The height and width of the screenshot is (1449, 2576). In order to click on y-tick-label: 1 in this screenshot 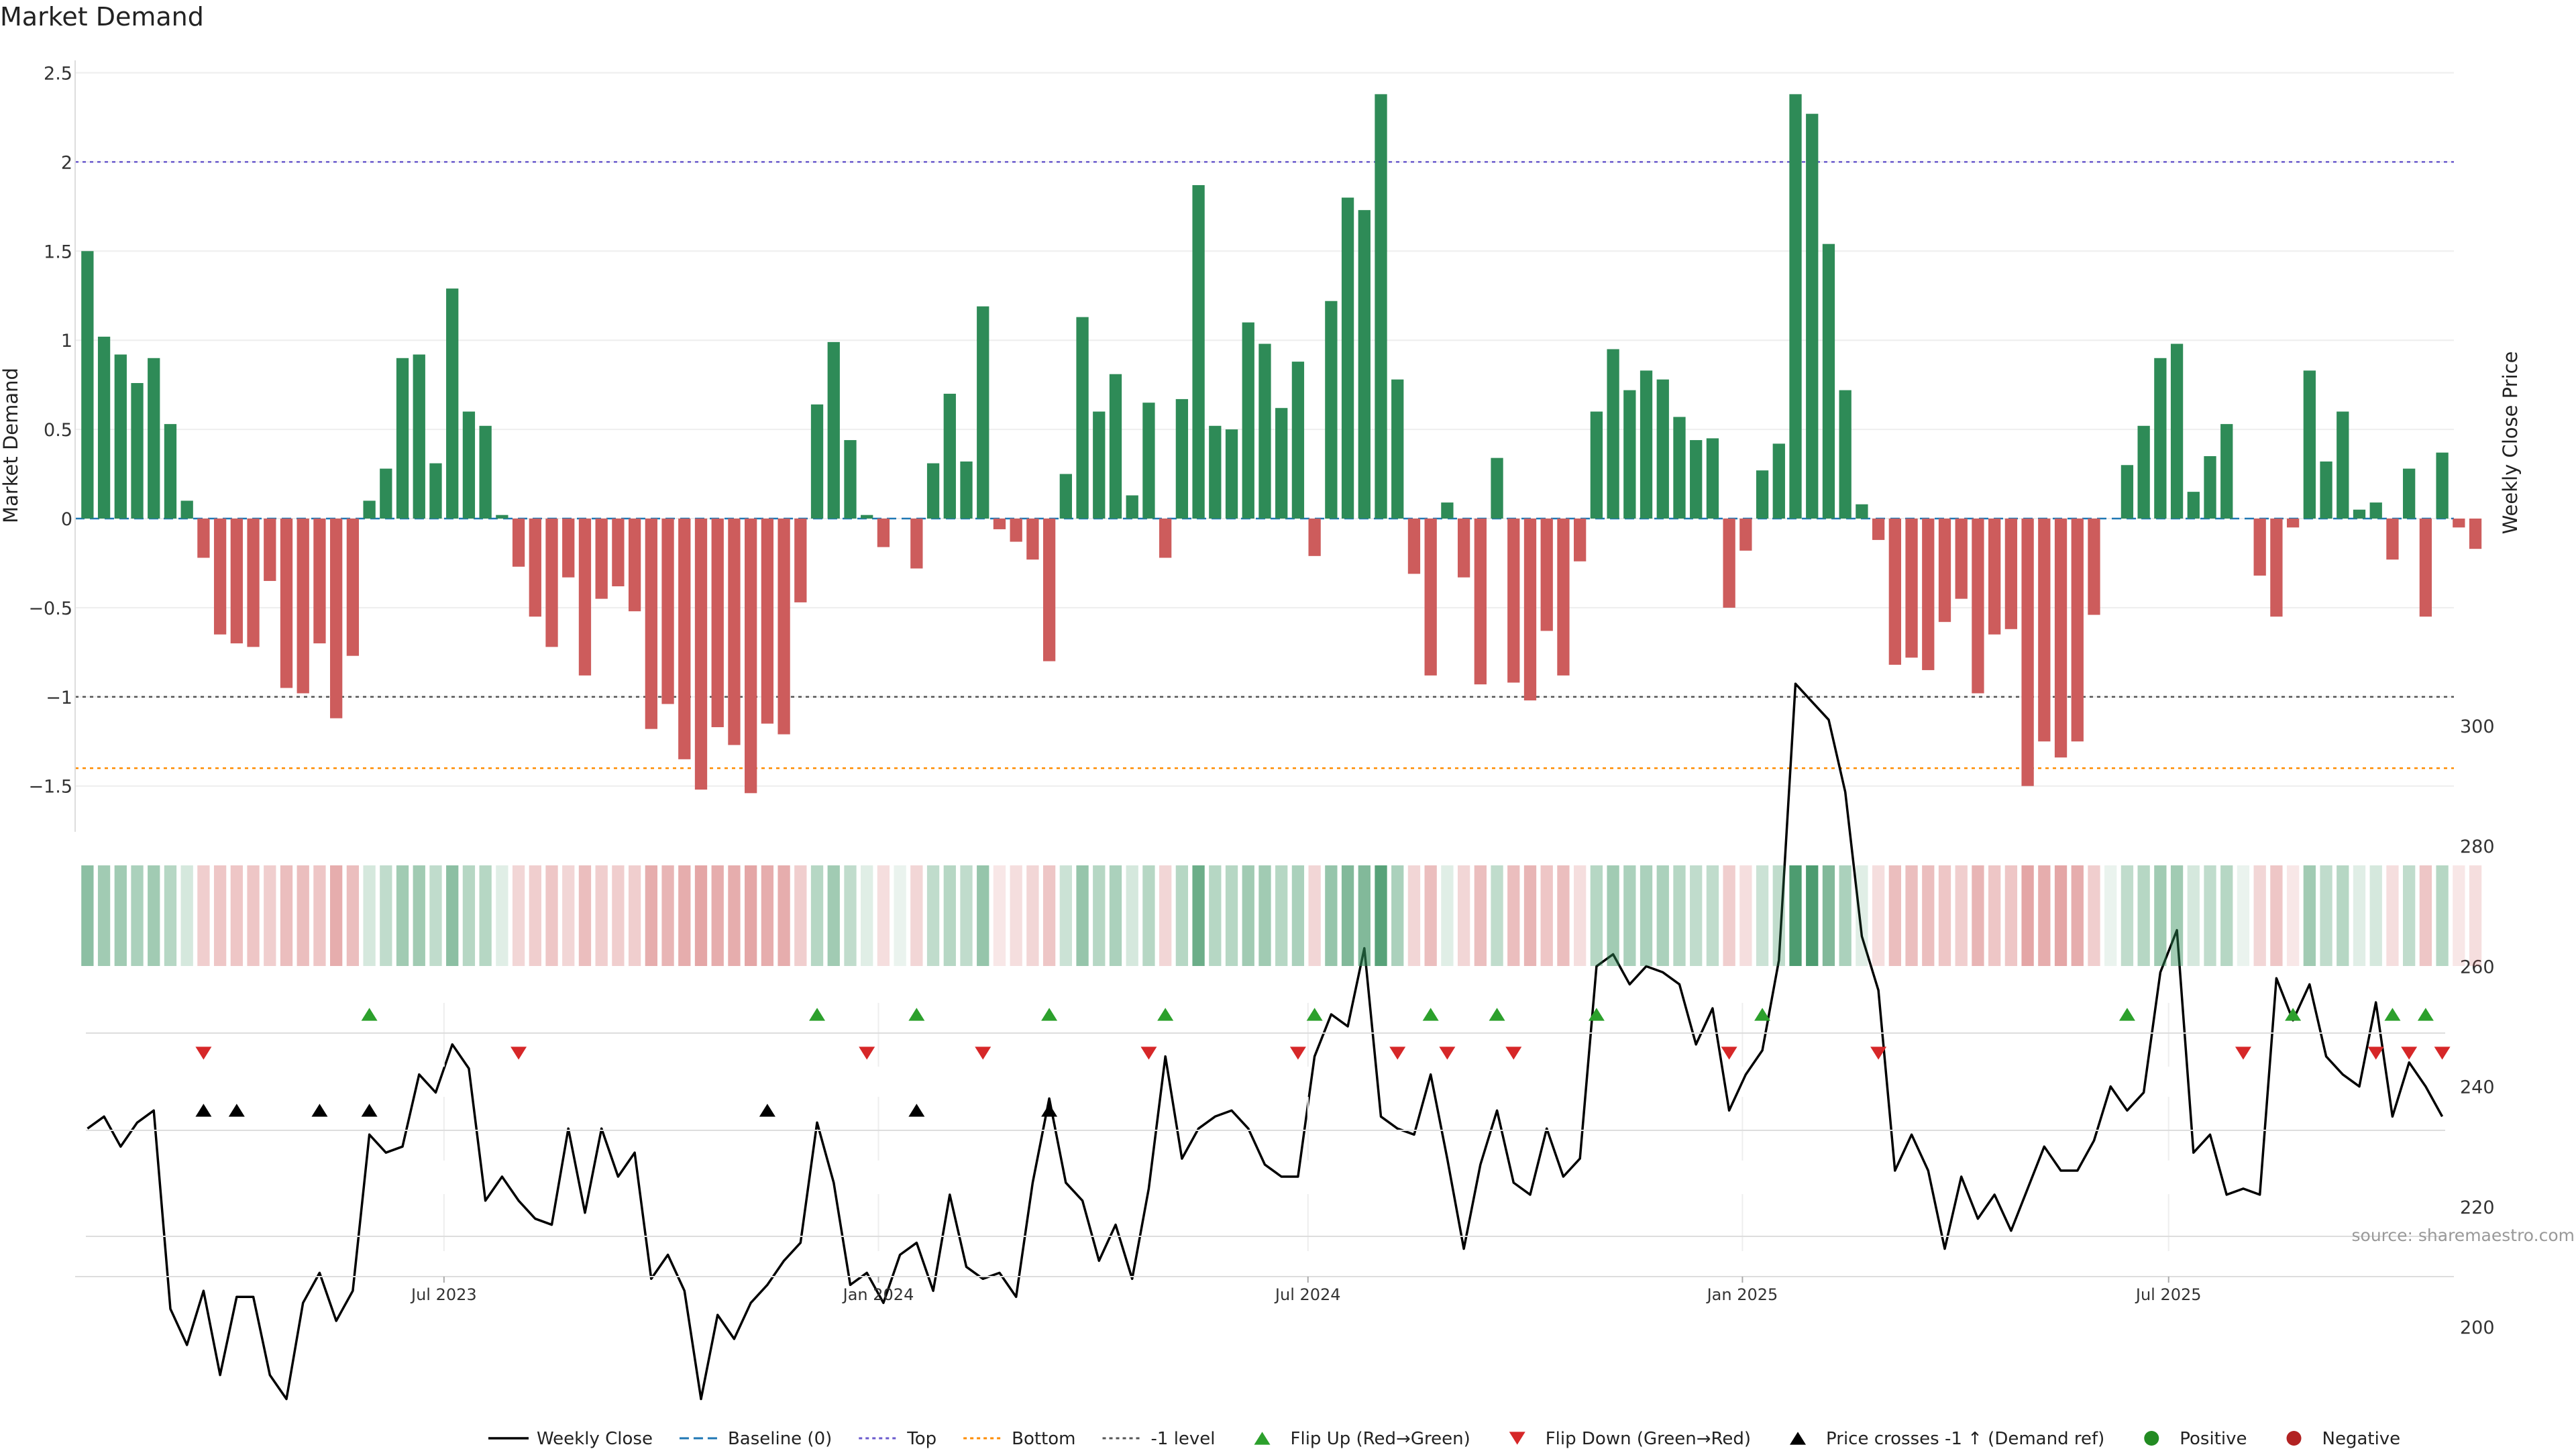, I will do `click(66, 341)`.